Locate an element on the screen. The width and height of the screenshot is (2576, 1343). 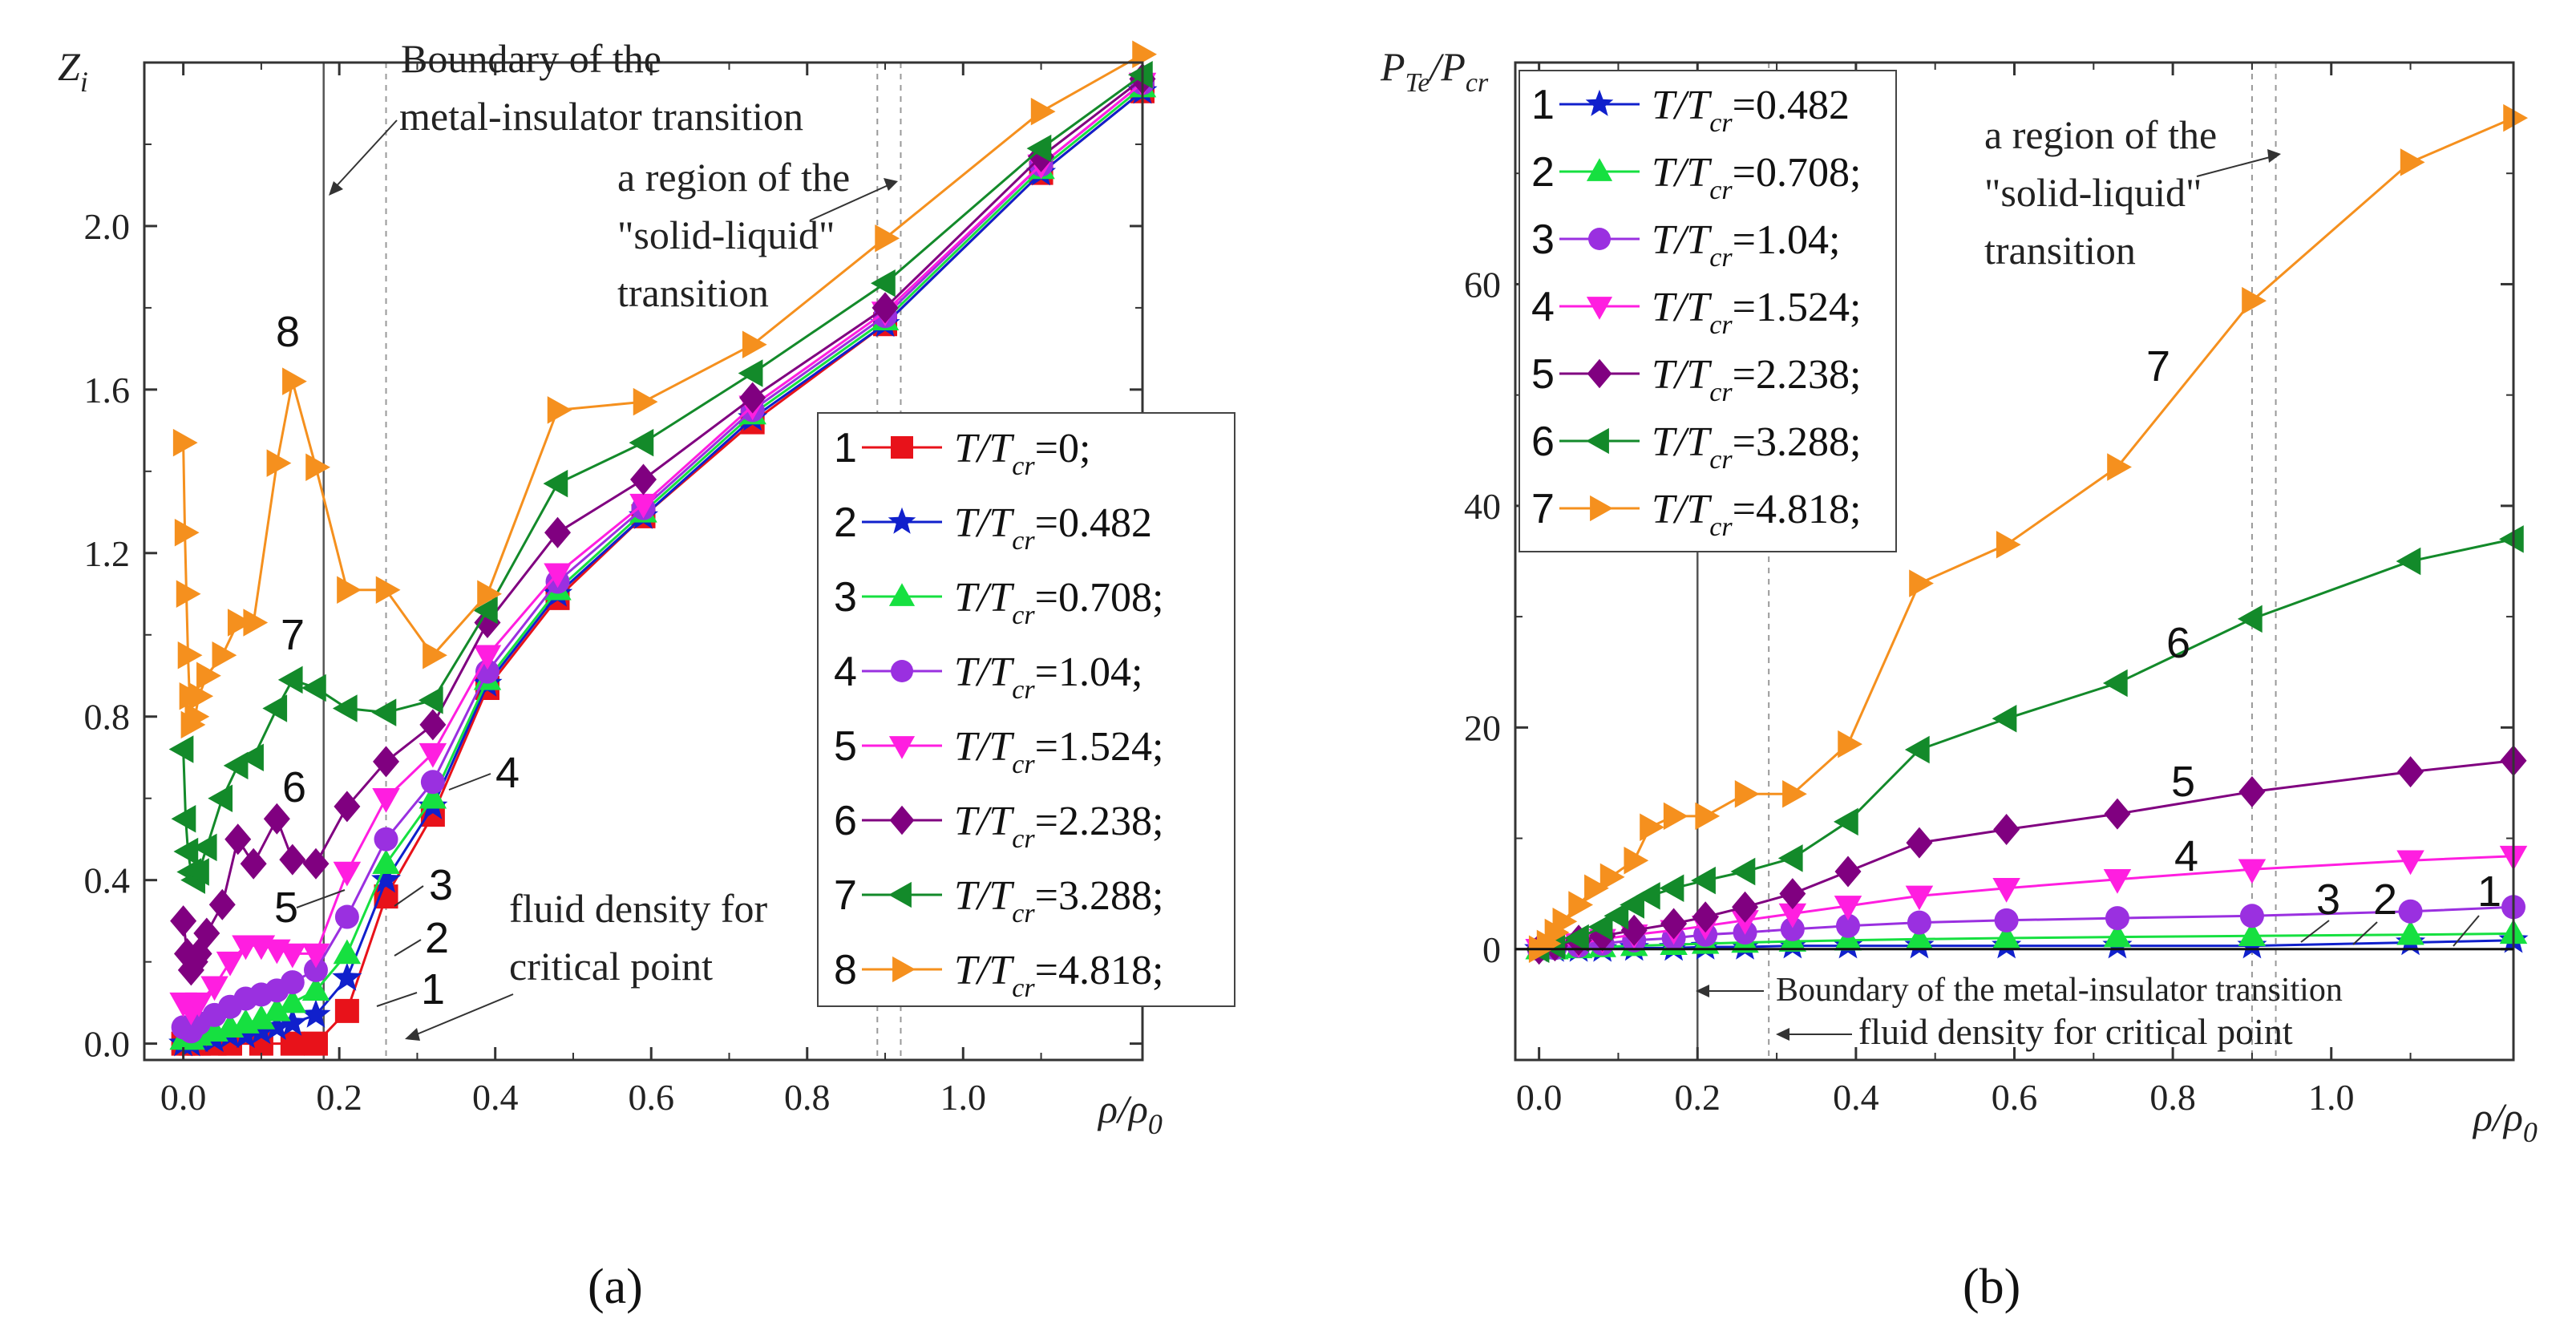
chart-b-xtick-label: 0.2 is located at coordinates (1698, 1097).